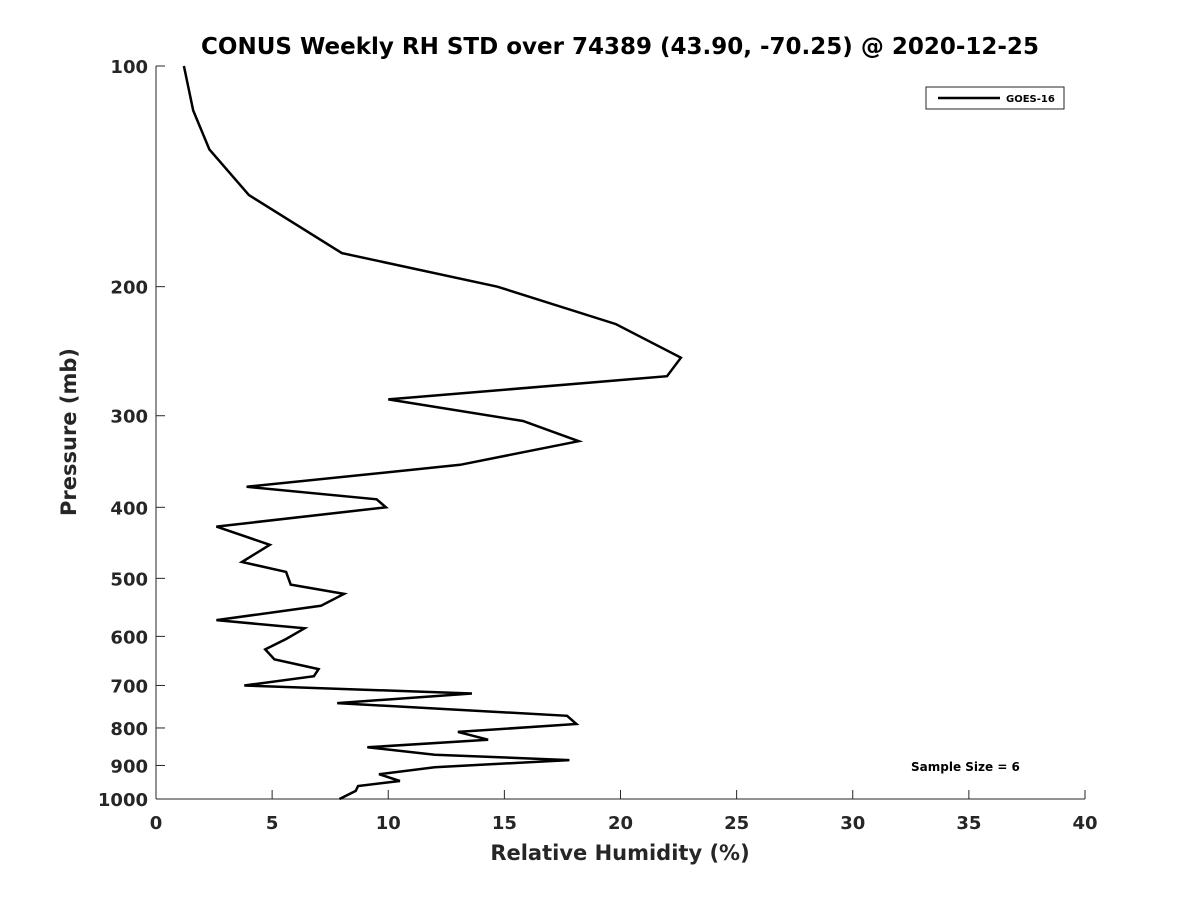  I want to click on x-axis-label: Relative Humidity (%), so click(619, 853).